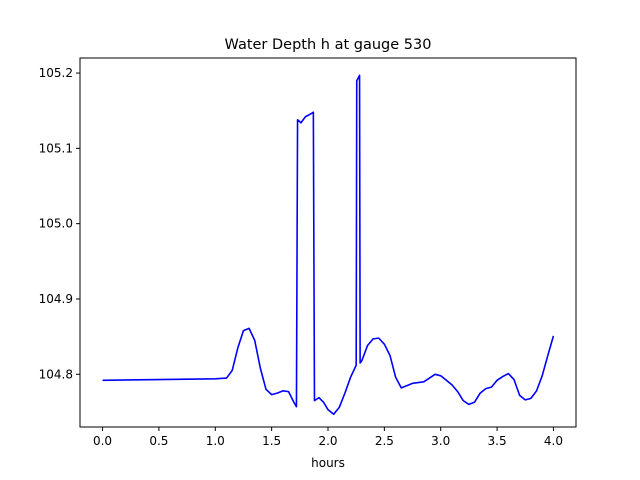  What do you see at coordinates (271, 441) in the screenshot?
I see `x-tick-label: 1.5` at bounding box center [271, 441].